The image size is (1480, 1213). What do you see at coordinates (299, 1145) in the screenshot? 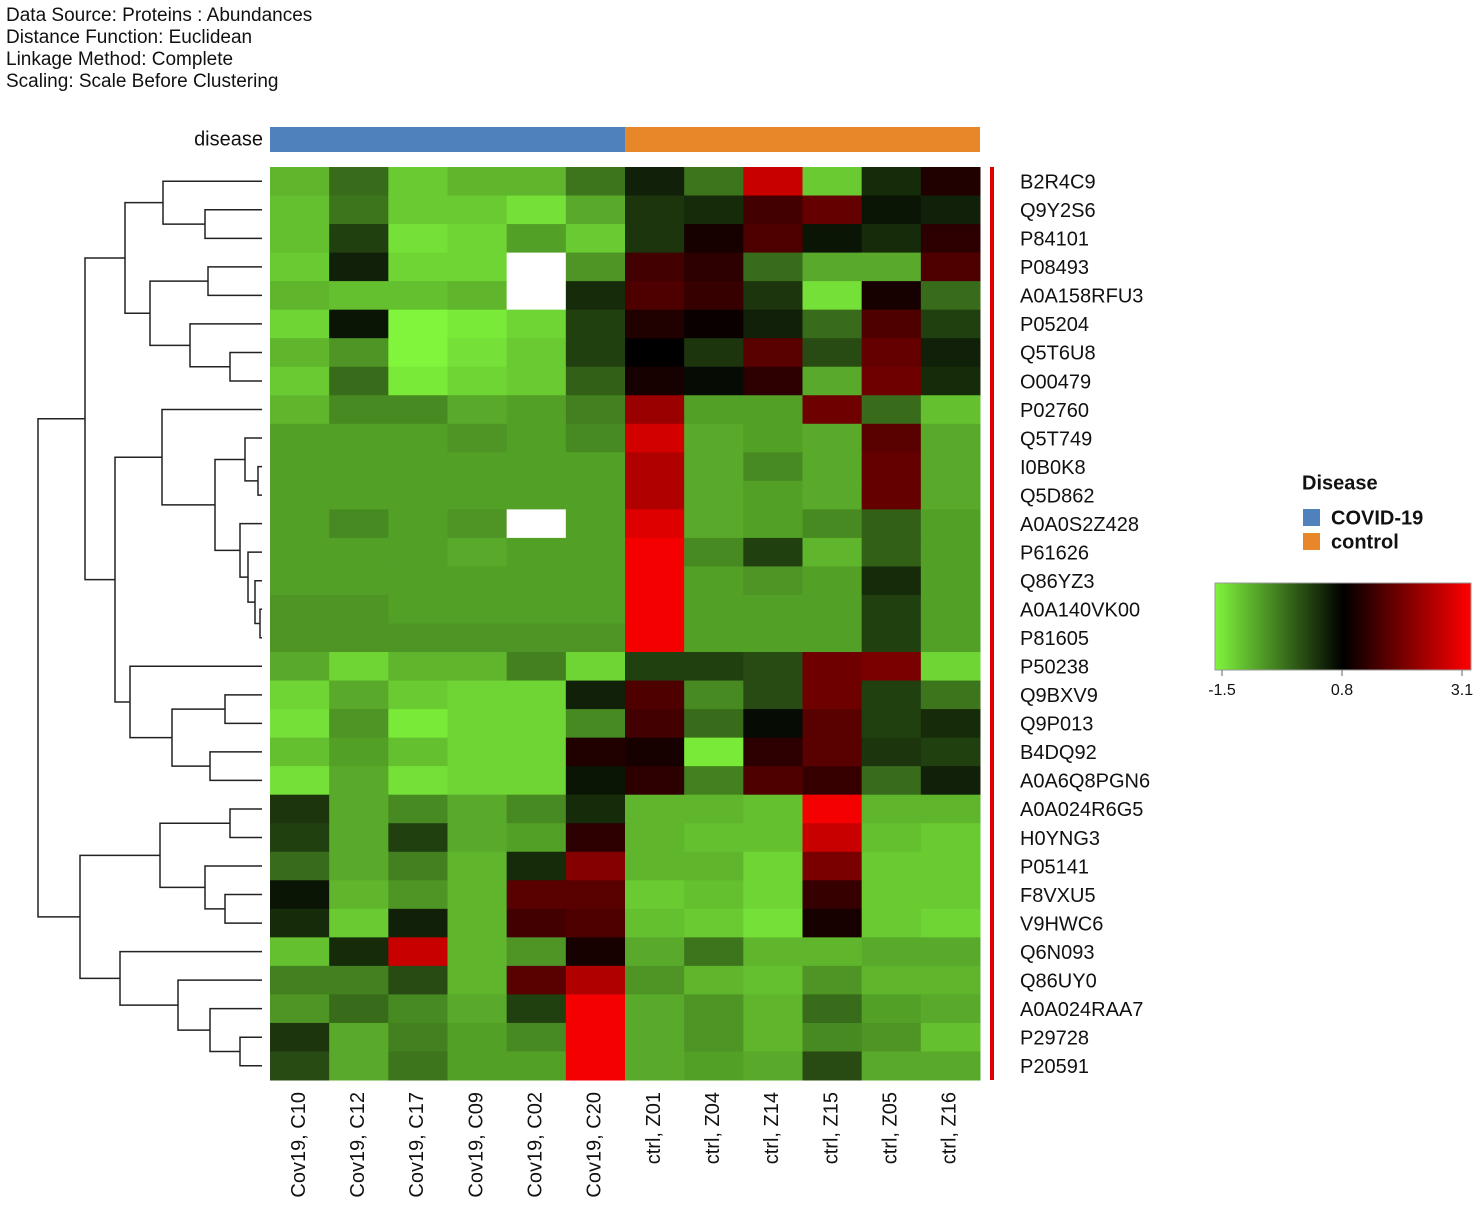
I see `column-label: Cov19, C10` at bounding box center [299, 1145].